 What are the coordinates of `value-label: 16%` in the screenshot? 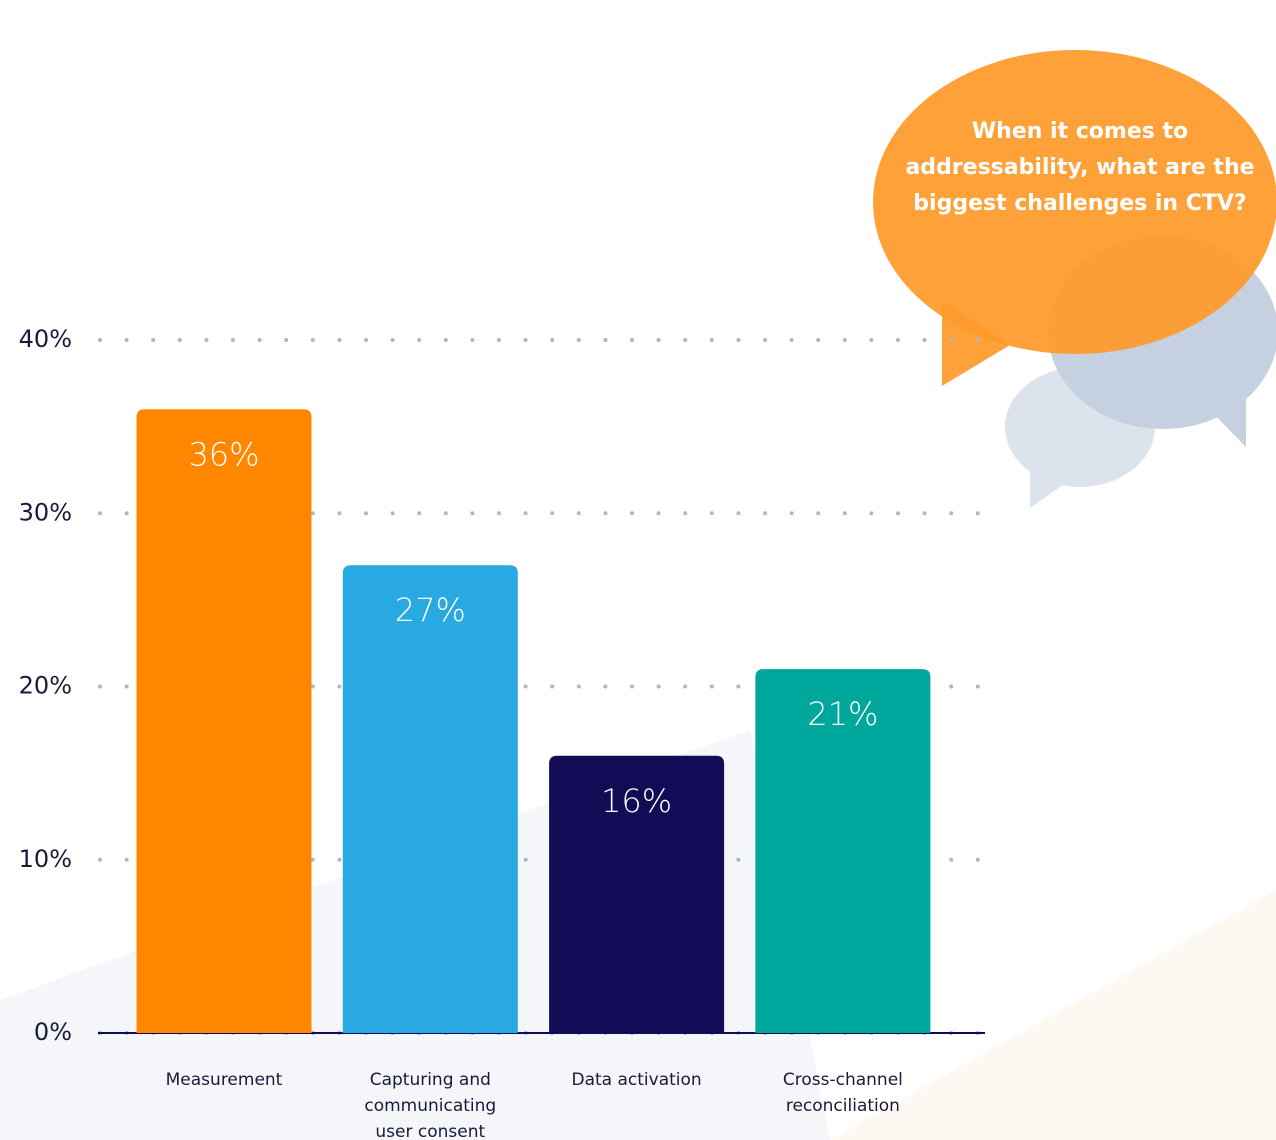 It's located at (636, 801).